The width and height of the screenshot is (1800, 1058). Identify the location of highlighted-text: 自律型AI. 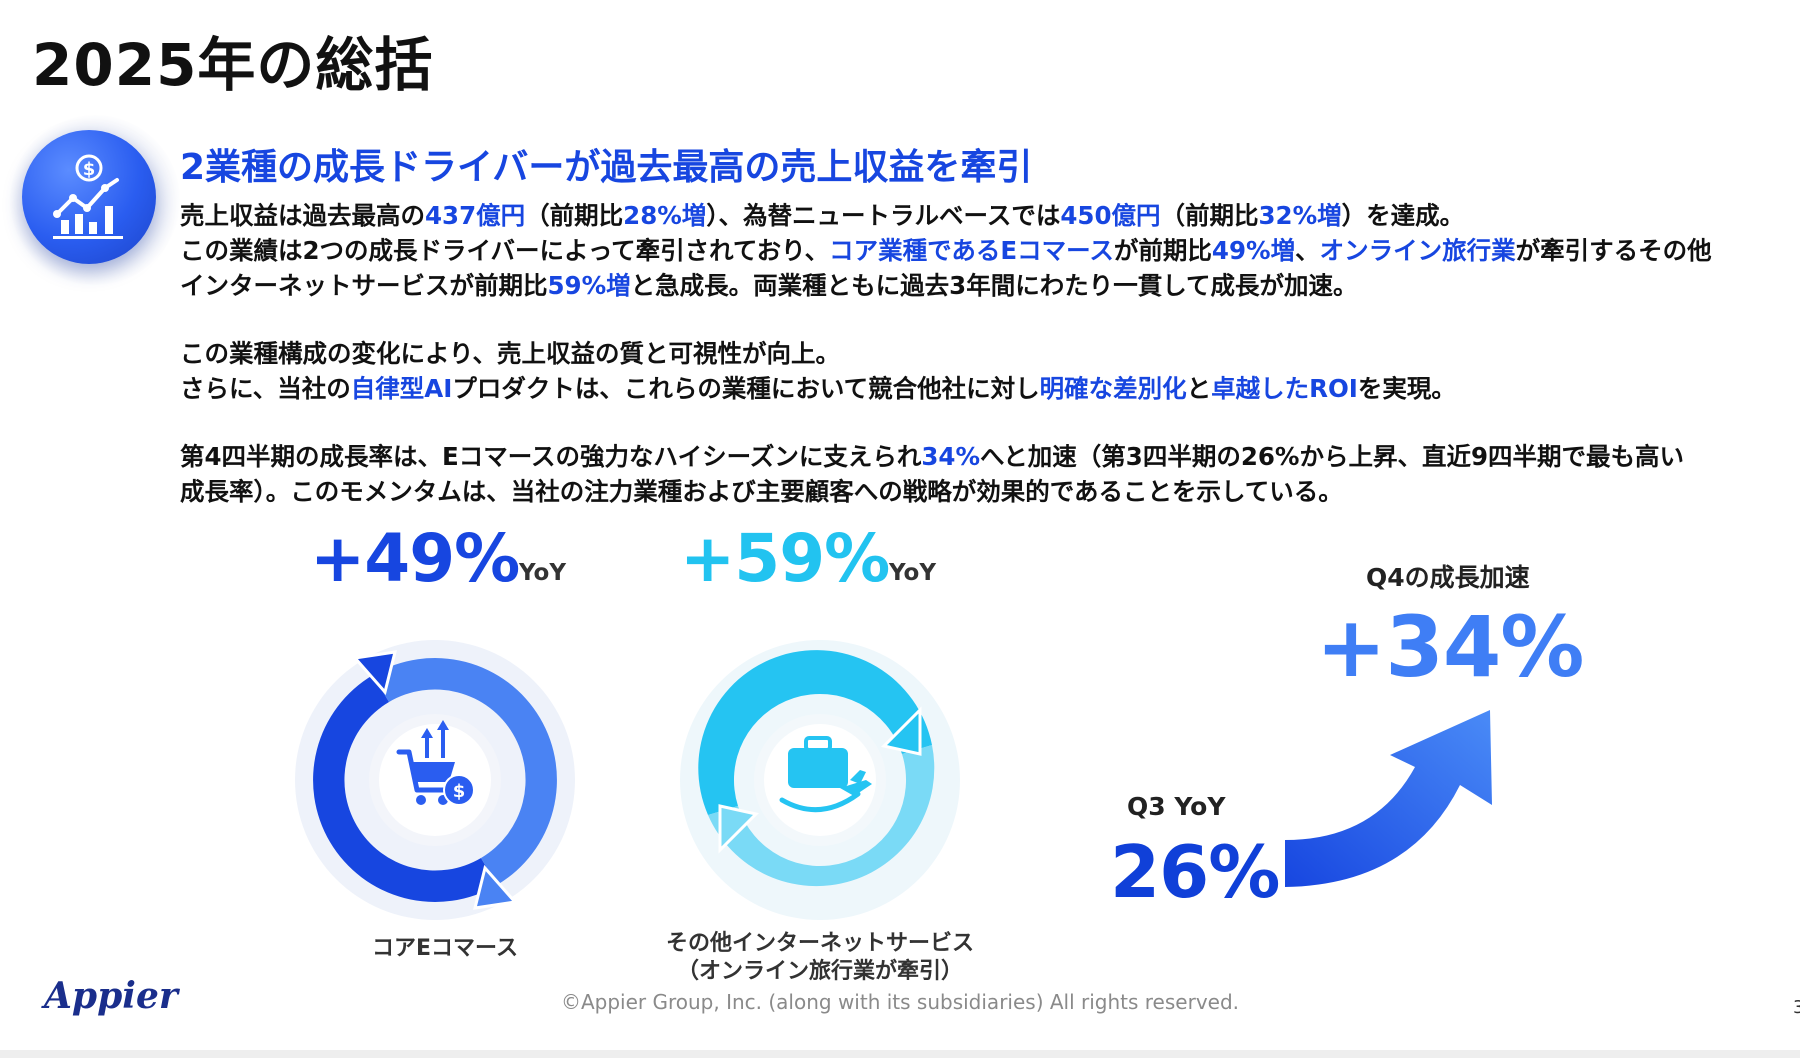
(401, 388).